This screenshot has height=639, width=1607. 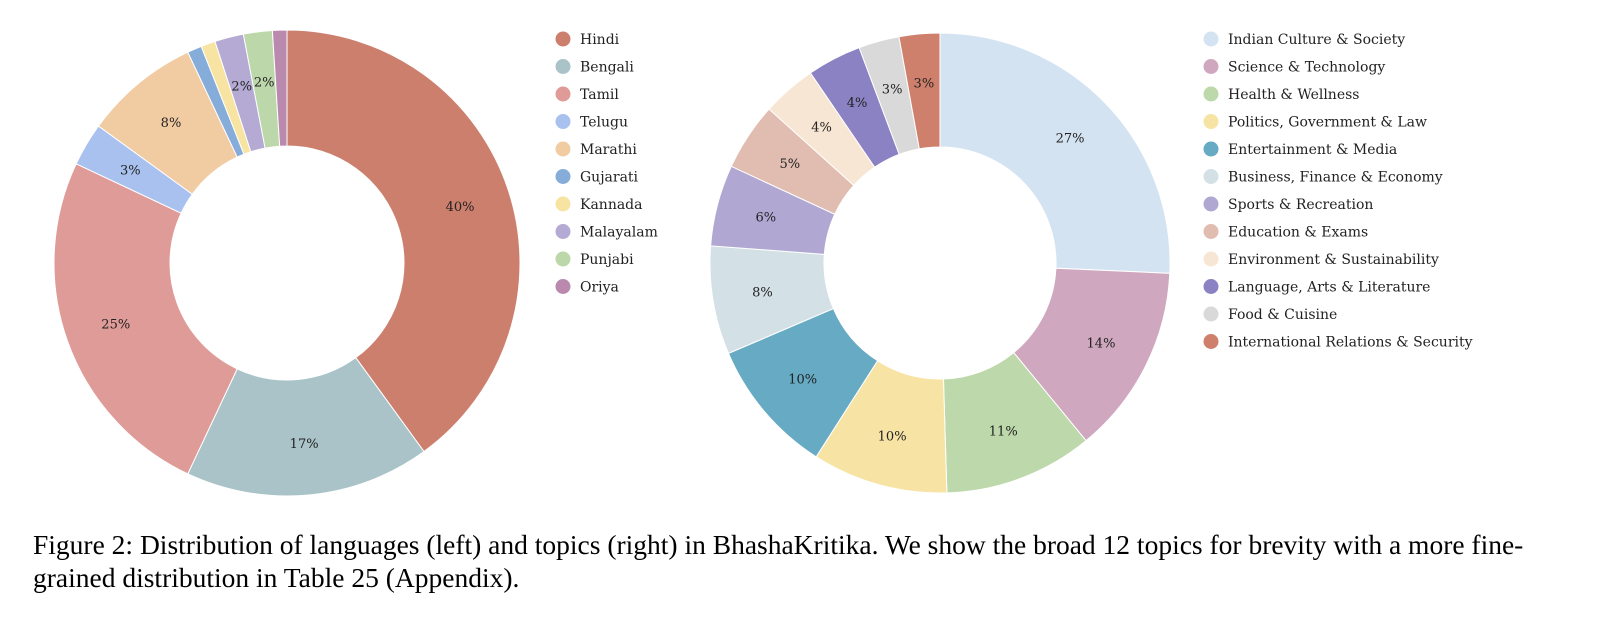 I want to click on slice-label-entertainment-and-media: 10%, so click(x=802, y=379).